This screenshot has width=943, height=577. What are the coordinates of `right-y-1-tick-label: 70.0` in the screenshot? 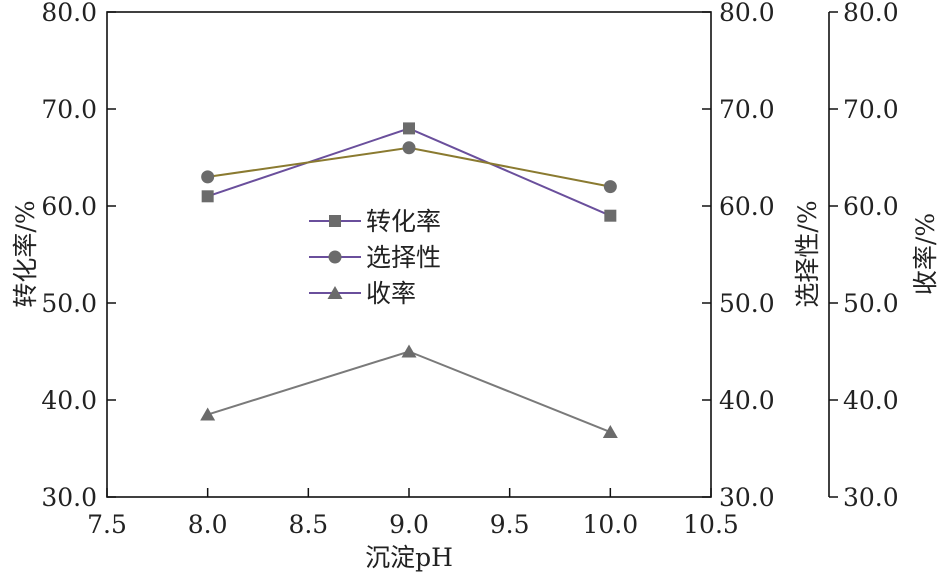 It's located at (747, 109).